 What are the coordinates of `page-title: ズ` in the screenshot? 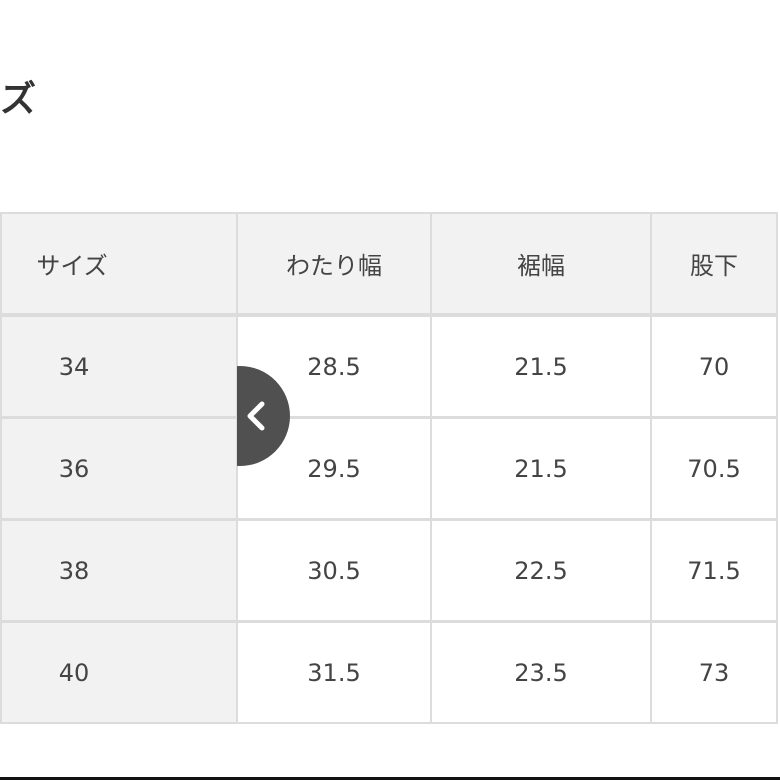 It's located at (18, 99).